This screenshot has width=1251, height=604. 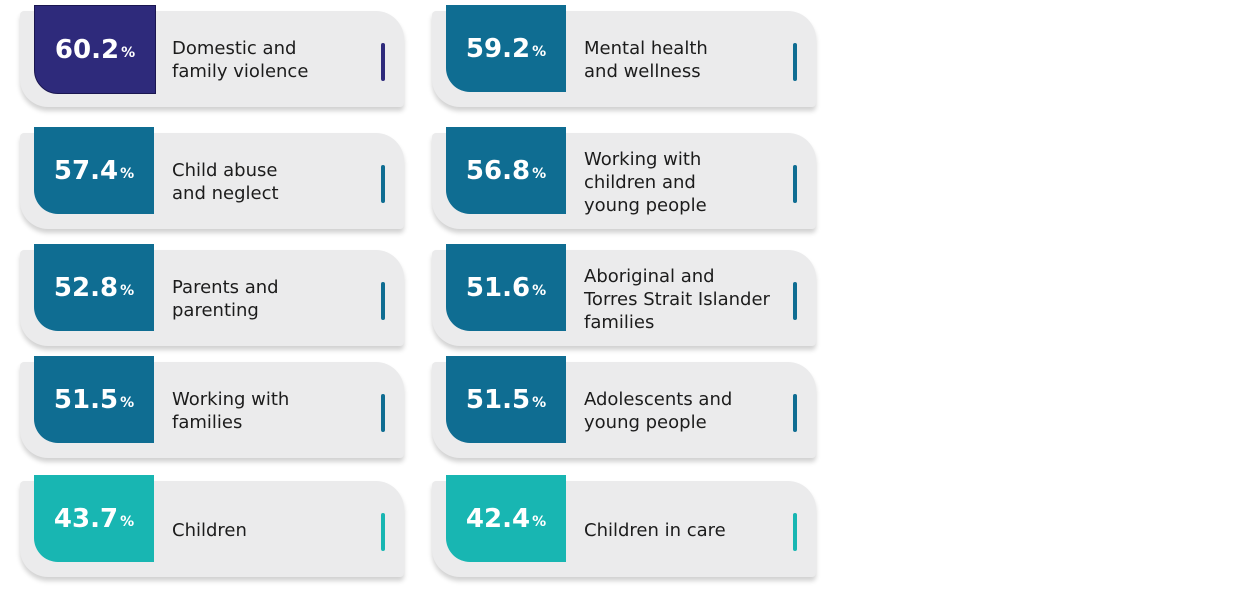 I want to click on stat-value: 52.8%, so click(x=94, y=287).